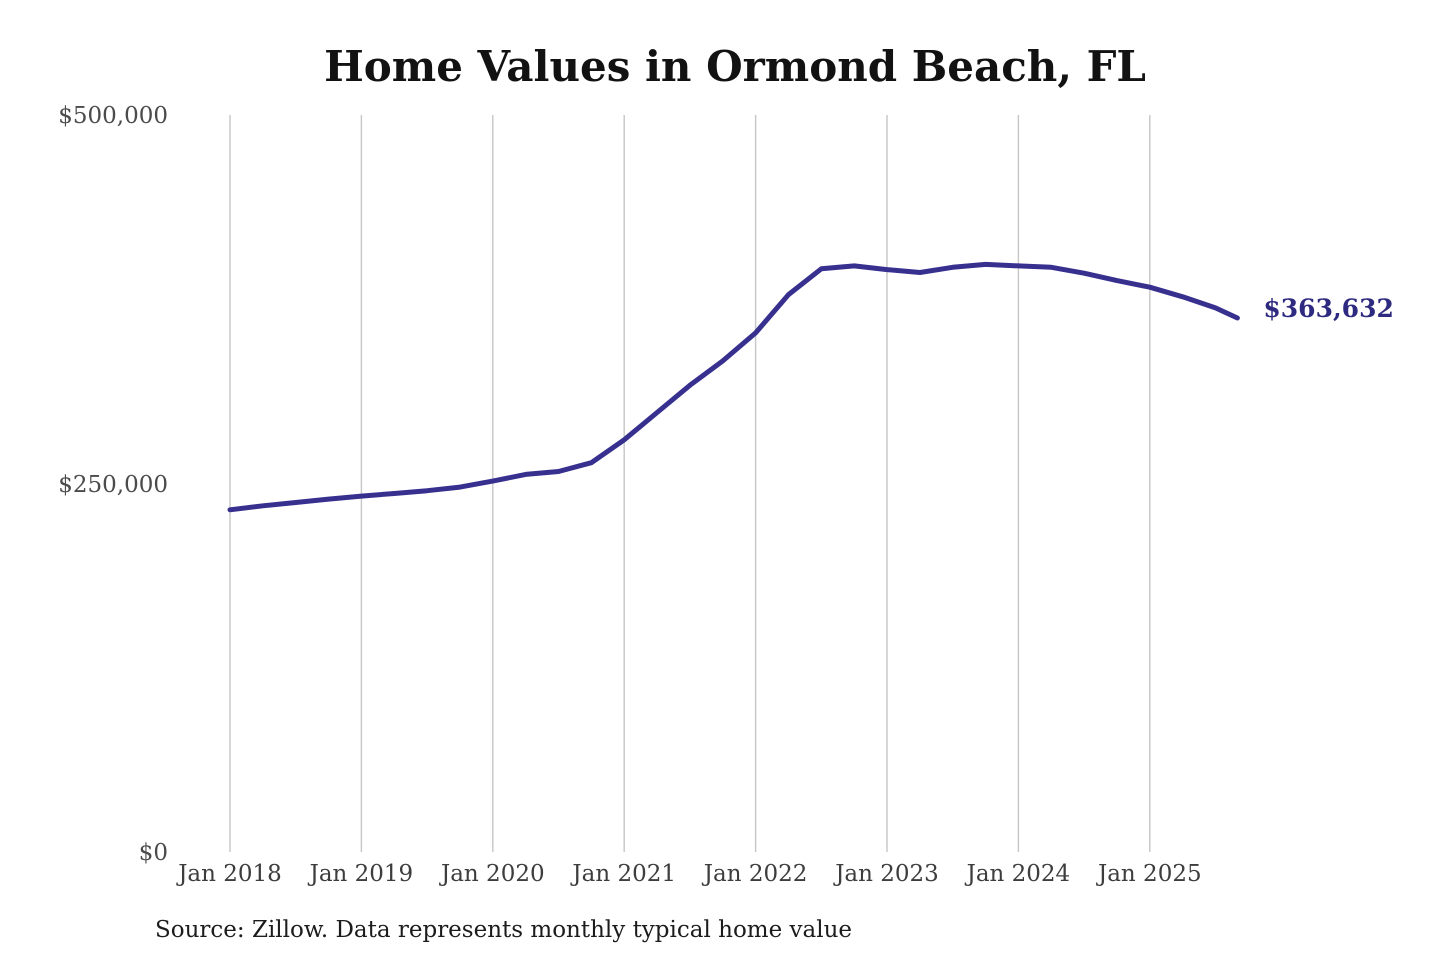 The width and height of the screenshot is (1440, 960). I want to click on x-axis-label: Jan 2022, so click(755, 874).